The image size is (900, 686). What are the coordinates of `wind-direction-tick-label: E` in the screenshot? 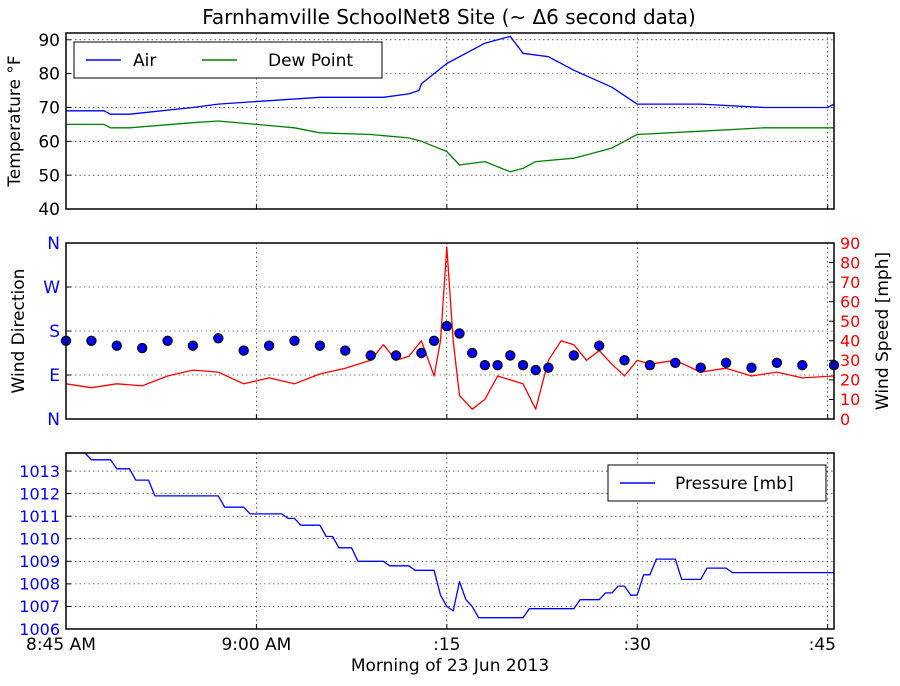 It's located at (54, 376).